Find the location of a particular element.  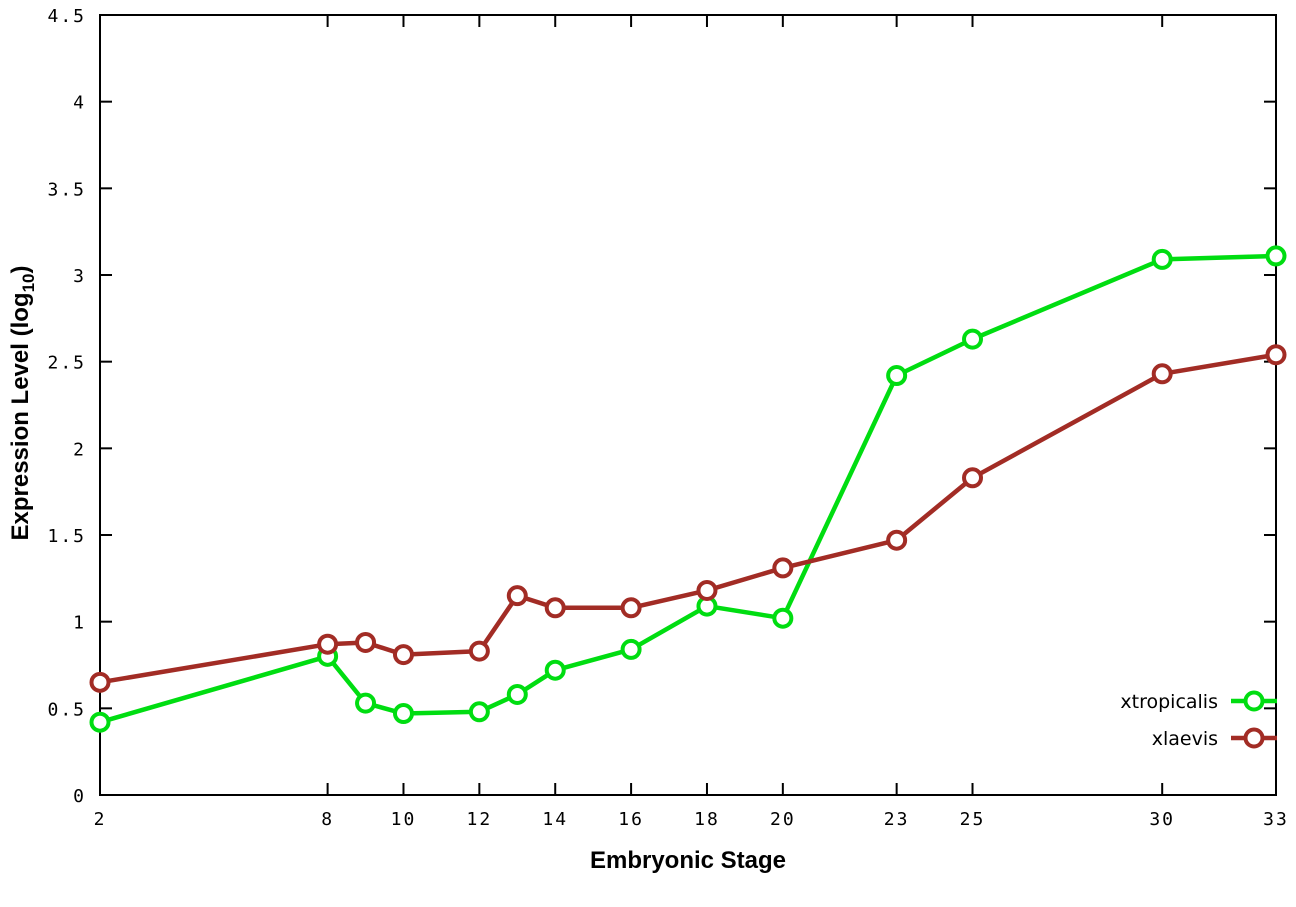

x-tick-label: 25 is located at coordinates (973, 819).